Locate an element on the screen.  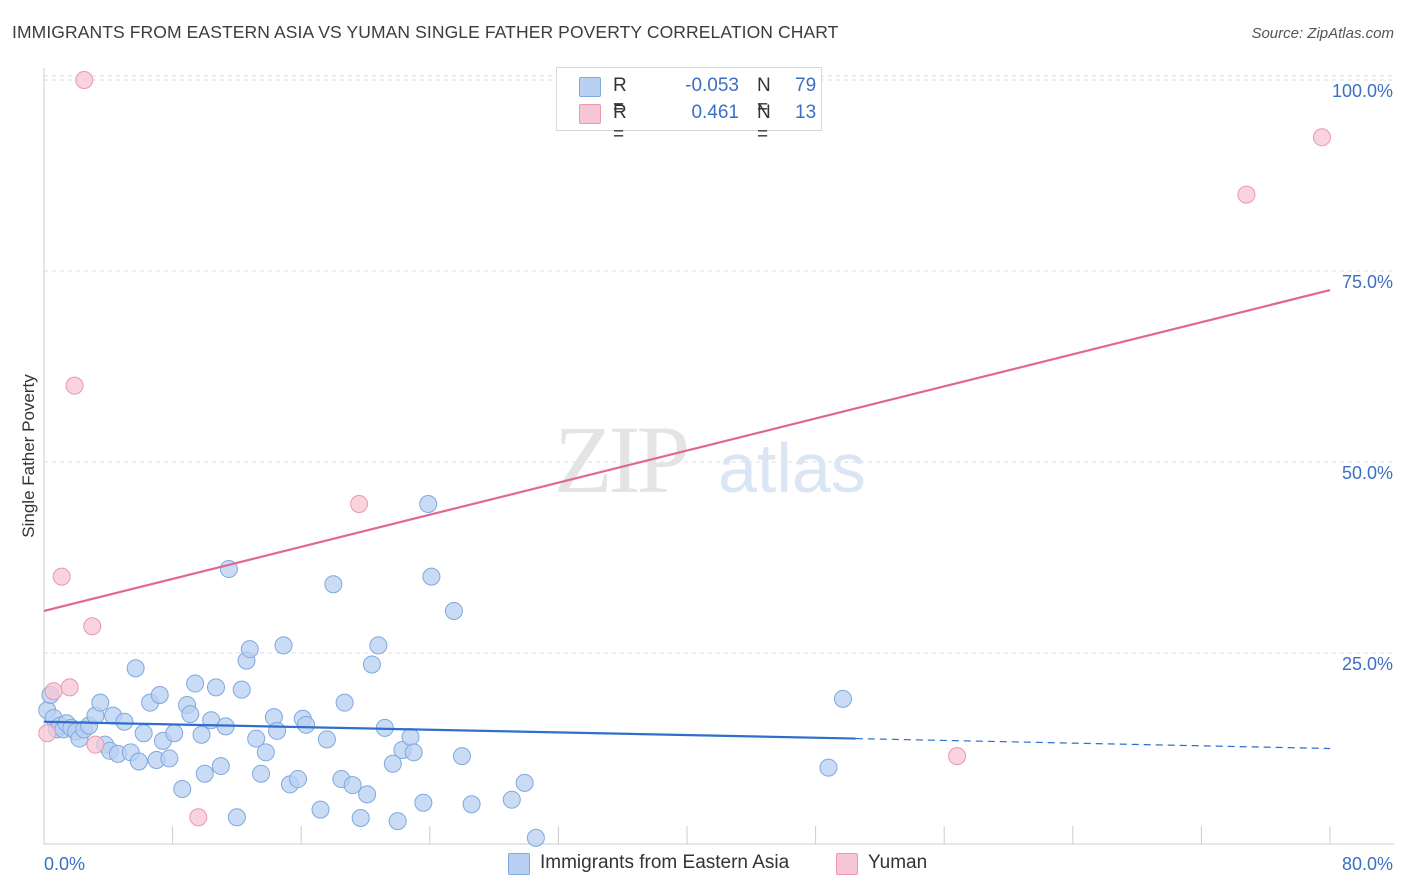
immigrants-trend-extension is located at coordinates (1093, 743).